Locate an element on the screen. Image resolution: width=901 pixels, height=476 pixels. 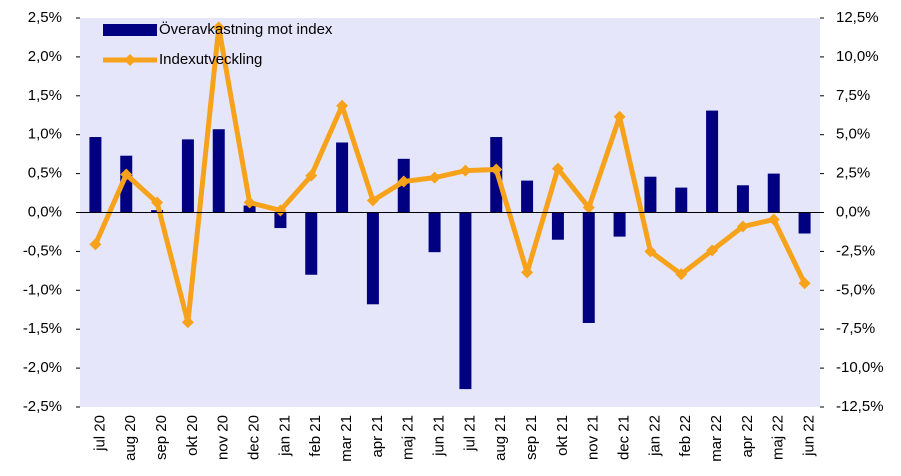
x-tick-label: aug 20 is located at coordinates (130, 438).